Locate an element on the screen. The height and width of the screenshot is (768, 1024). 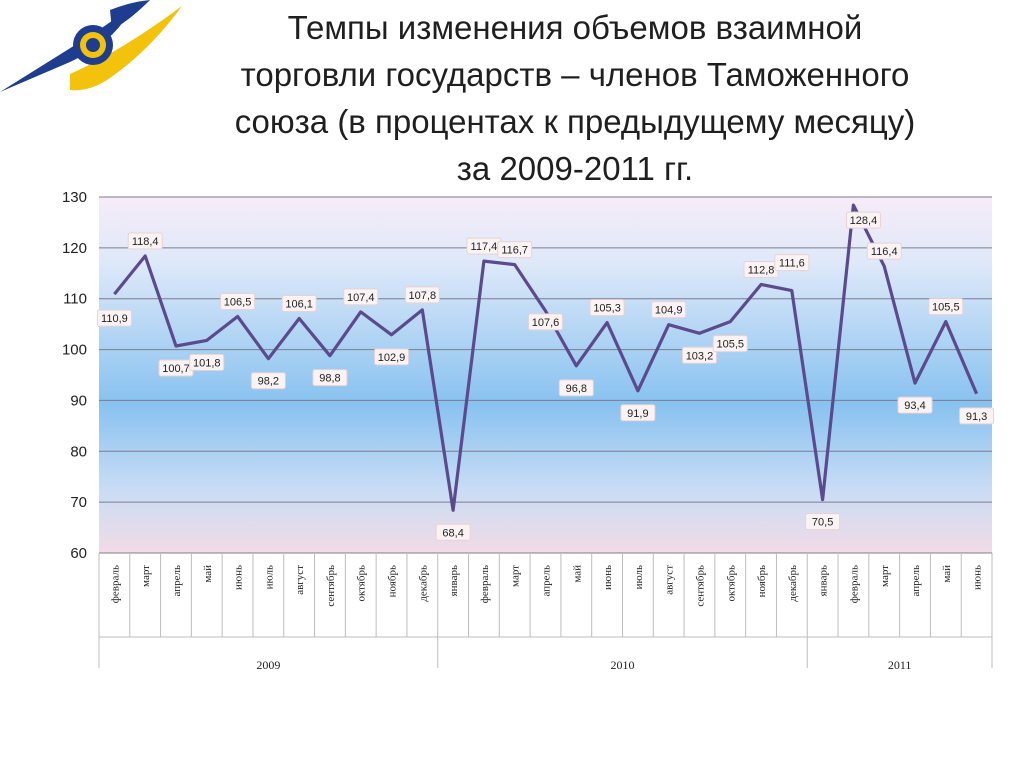
year-label: 2010 is located at coordinates (622, 665).